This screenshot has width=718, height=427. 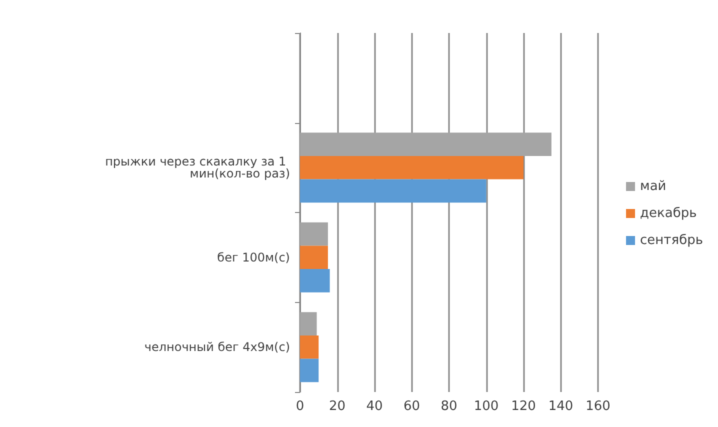 What do you see at coordinates (598, 406) in the screenshot?
I see `x-tick-label: 160` at bounding box center [598, 406].